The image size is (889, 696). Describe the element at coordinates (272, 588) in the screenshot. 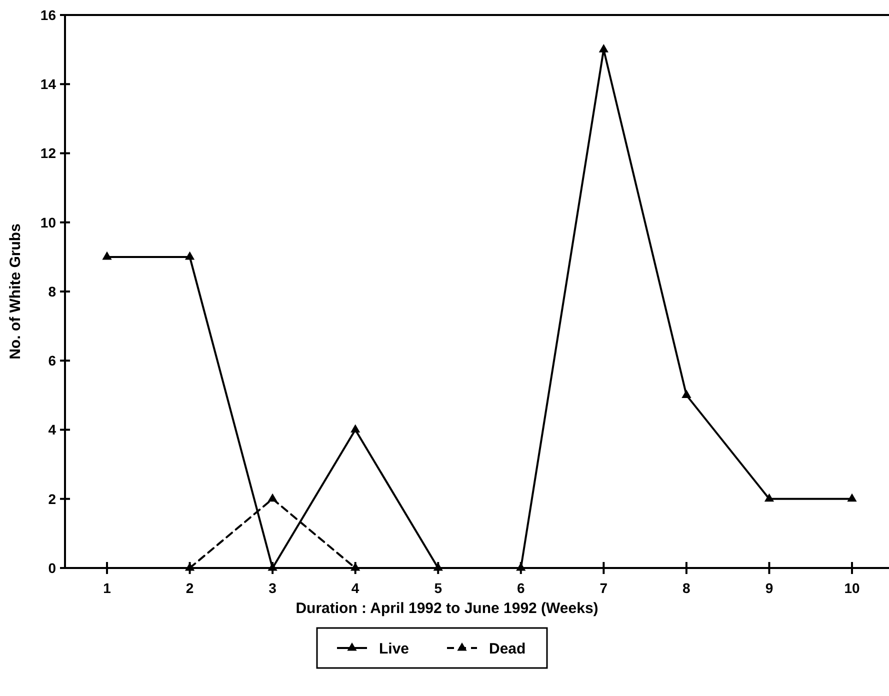

I see `x-tick-label: 3` at that location.